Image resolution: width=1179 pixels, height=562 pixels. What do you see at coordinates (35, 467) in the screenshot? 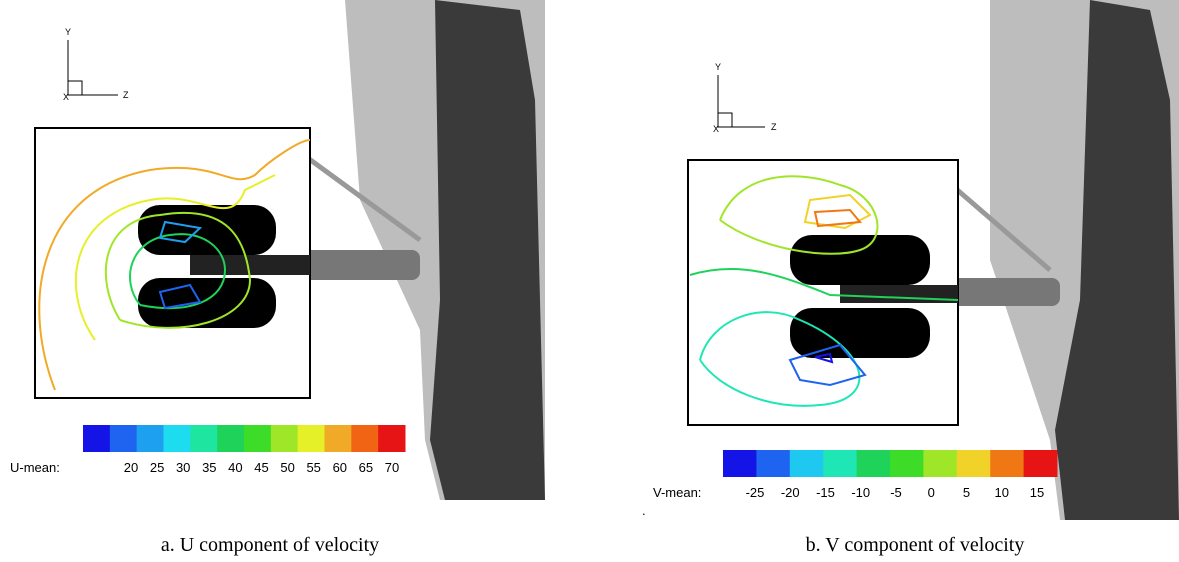
I see `colorbar-label: U-mean:` at bounding box center [35, 467].